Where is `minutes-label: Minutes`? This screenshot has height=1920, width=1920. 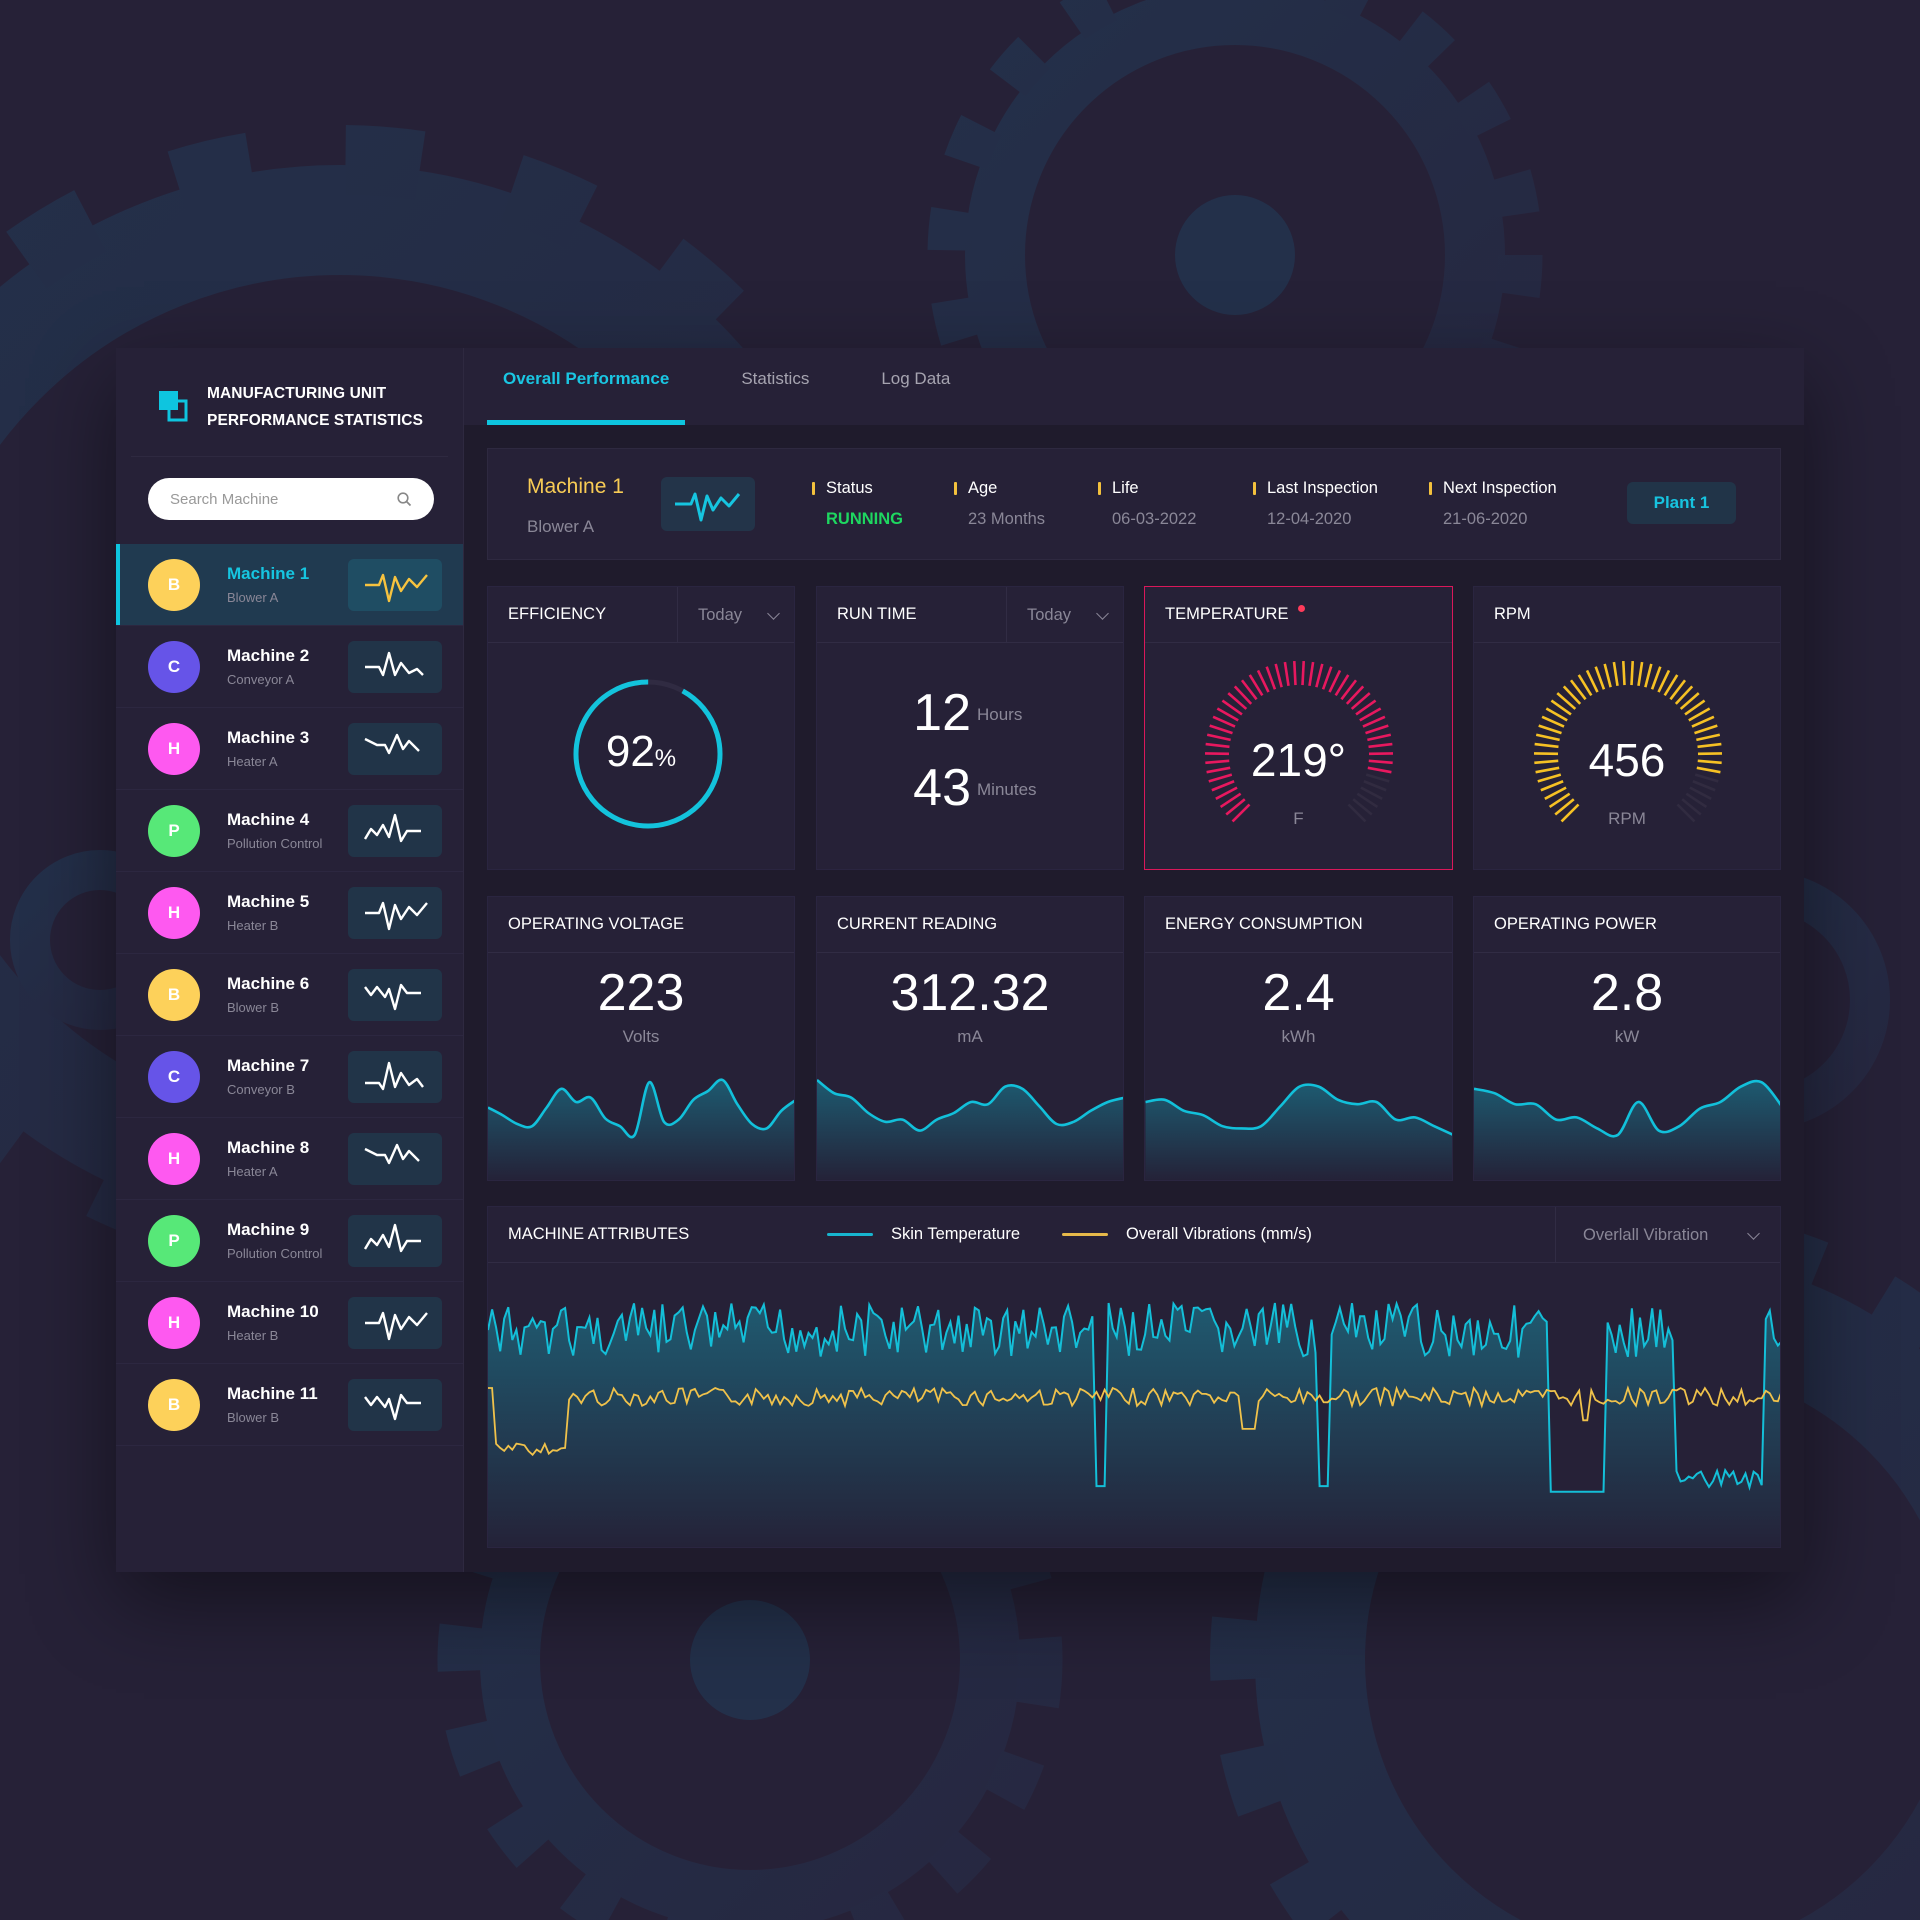 minutes-label: Minutes is located at coordinates (1007, 789).